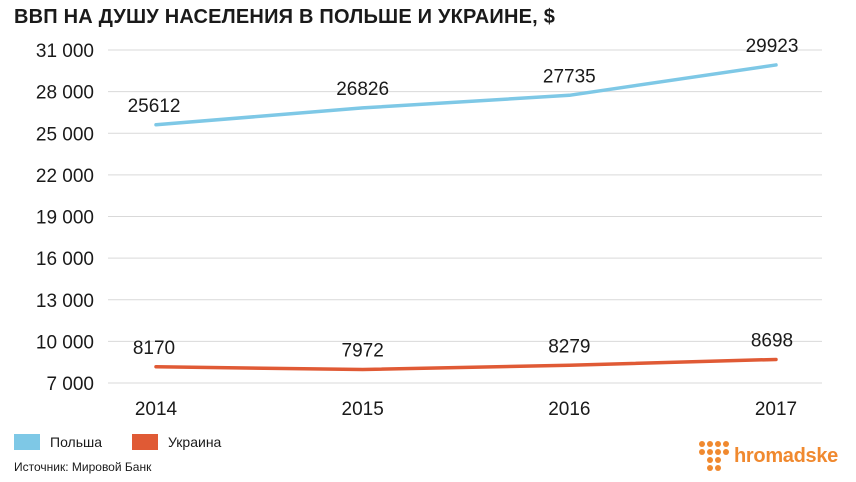  I want to click on x-tick-label-2014: 2014, so click(156, 409).